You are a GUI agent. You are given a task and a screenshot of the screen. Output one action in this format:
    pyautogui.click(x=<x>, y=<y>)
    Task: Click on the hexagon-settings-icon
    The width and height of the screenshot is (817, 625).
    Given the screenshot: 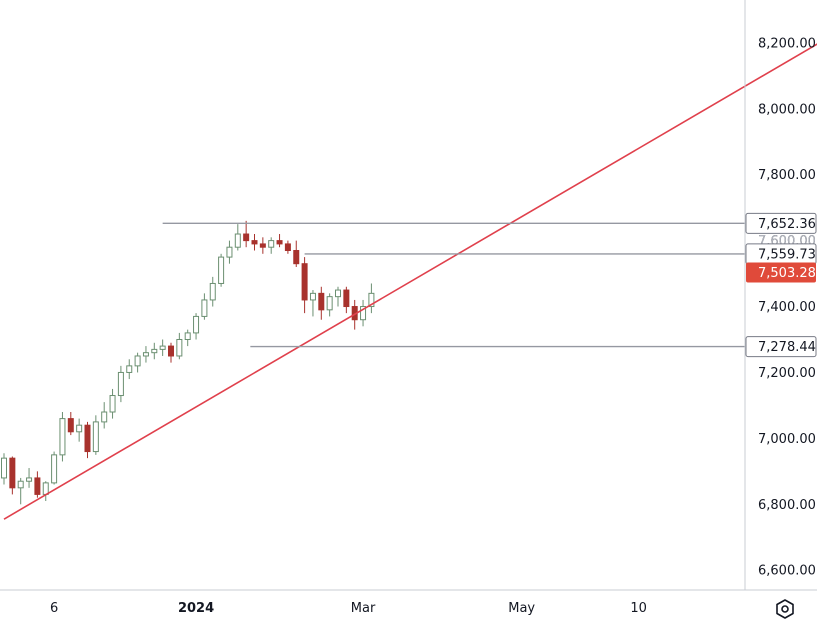 What is the action you would take?
    pyautogui.click(x=785, y=609)
    